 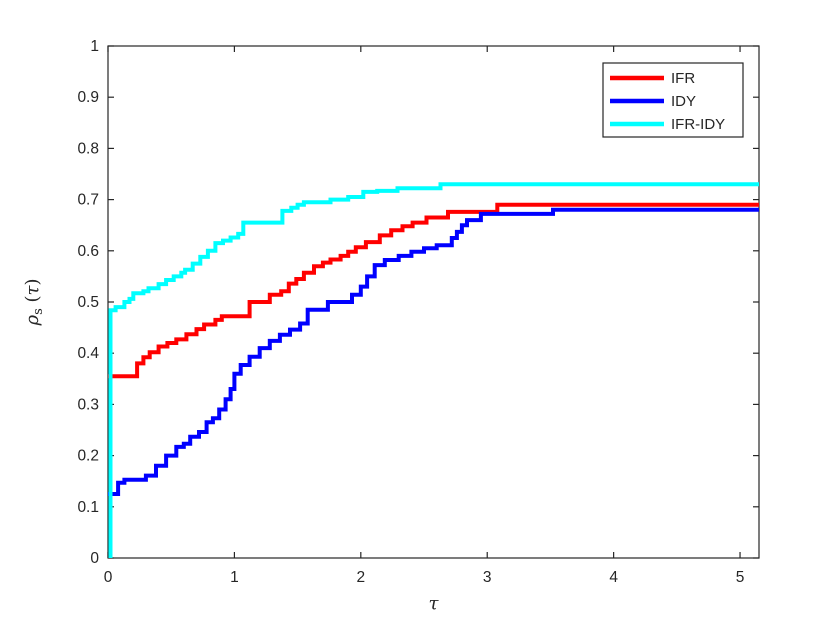 I want to click on y-tick-label: 0.9, so click(x=88, y=97).